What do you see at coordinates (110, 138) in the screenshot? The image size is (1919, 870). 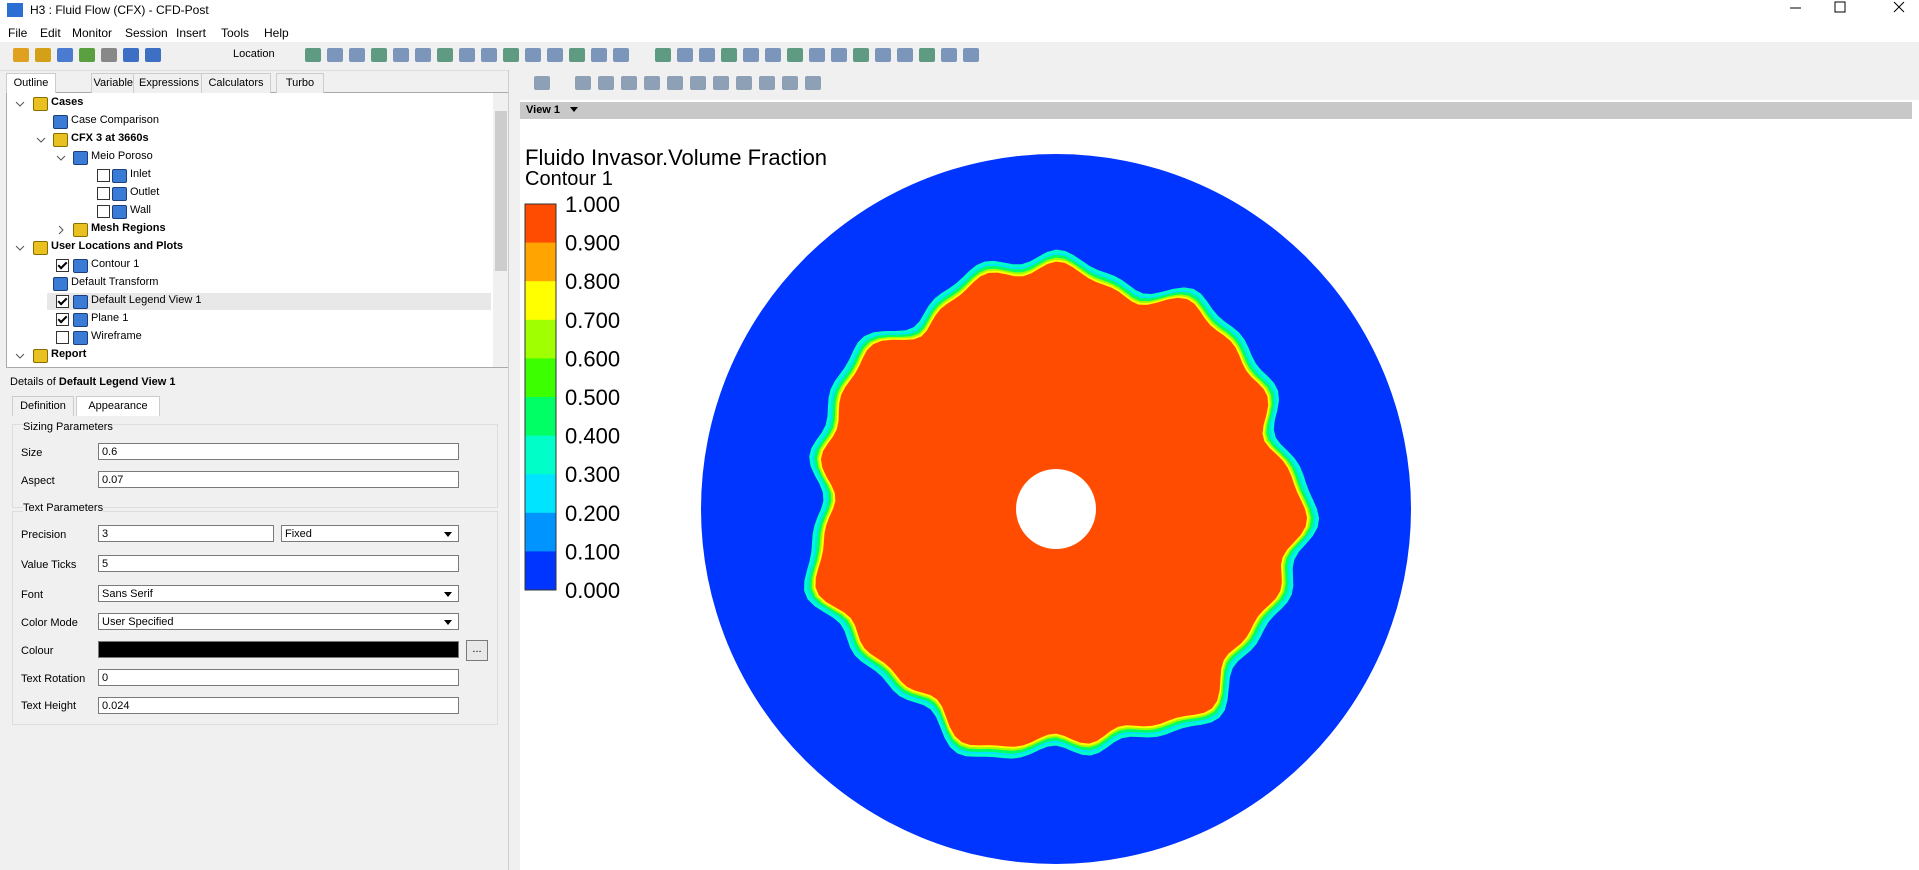 I see `tree-label: CFX 3 at 3660s` at bounding box center [110, 138].